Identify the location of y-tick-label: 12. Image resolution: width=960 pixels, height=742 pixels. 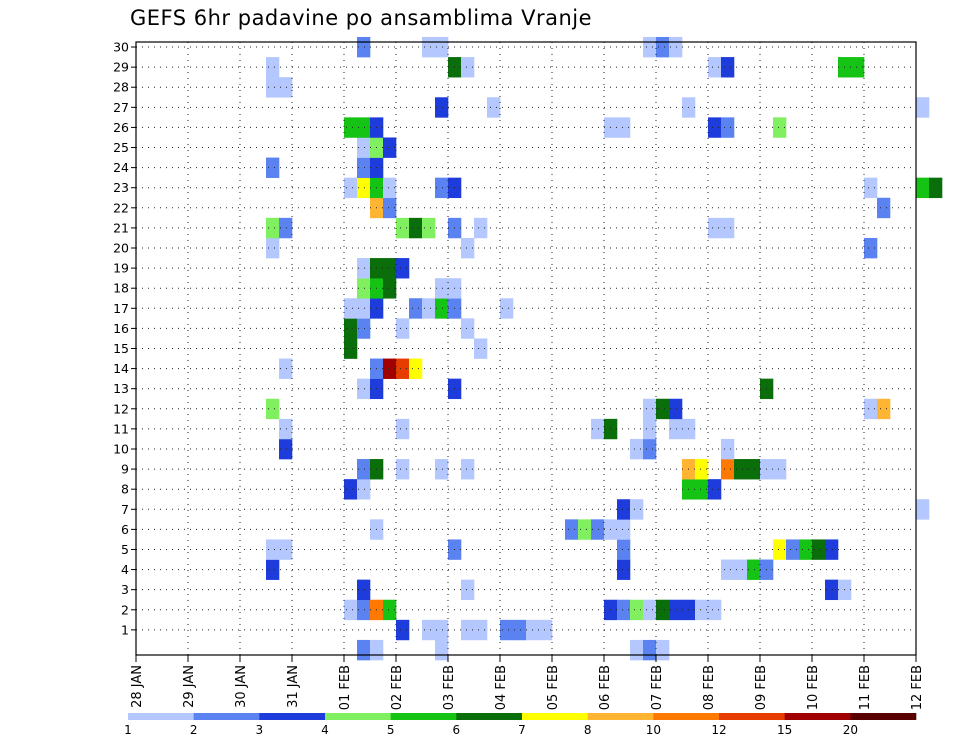
(121, 408).